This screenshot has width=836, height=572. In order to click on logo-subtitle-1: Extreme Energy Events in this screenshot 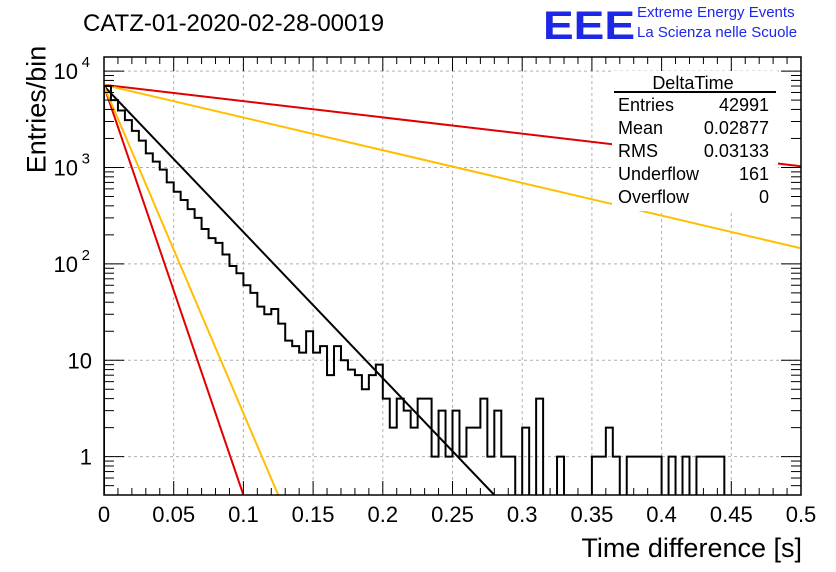, I will do `click(716, 12)`.